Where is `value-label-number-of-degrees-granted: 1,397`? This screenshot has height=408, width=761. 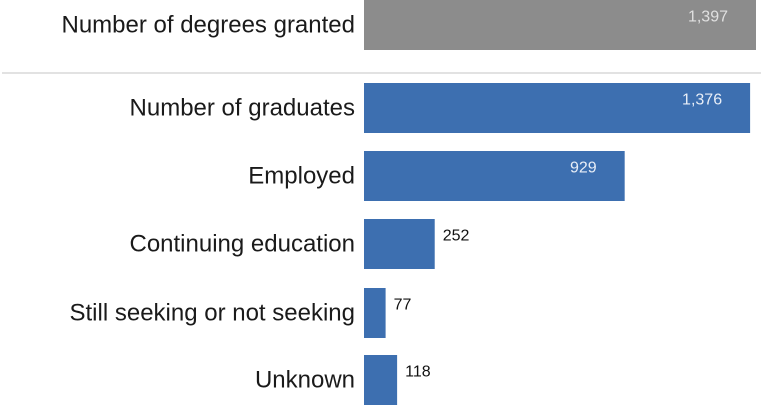
value-label-number-of-degrees-granted: 1,397 is located at coordinates (708, 17).